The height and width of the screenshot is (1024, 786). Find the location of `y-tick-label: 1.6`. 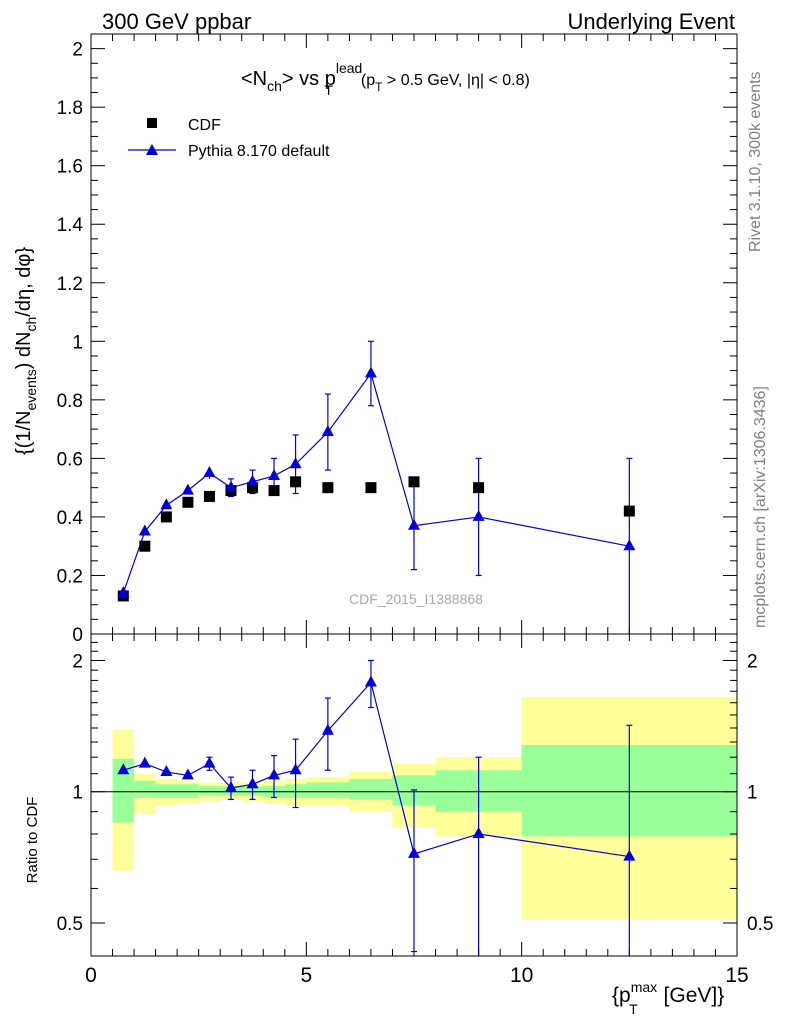

y-tick-label: 1.6 is located at coordinates (70, 167).